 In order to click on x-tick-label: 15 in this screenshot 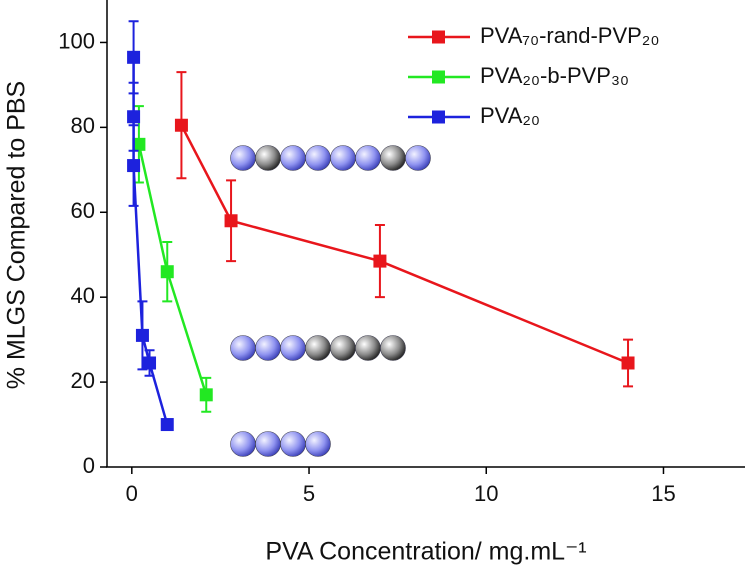, I will do `click(663, 493)`.